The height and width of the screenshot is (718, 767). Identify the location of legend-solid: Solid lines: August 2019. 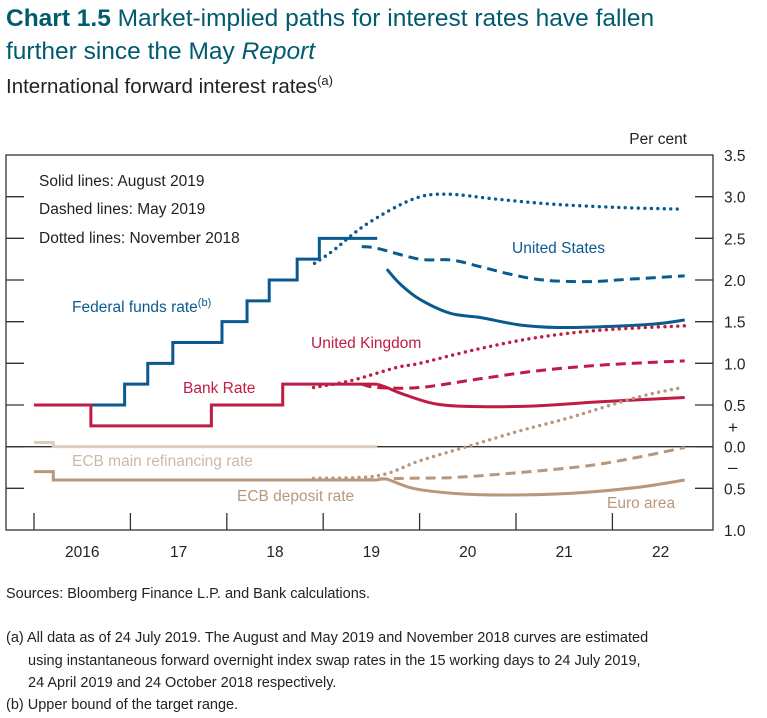
(121, 181).